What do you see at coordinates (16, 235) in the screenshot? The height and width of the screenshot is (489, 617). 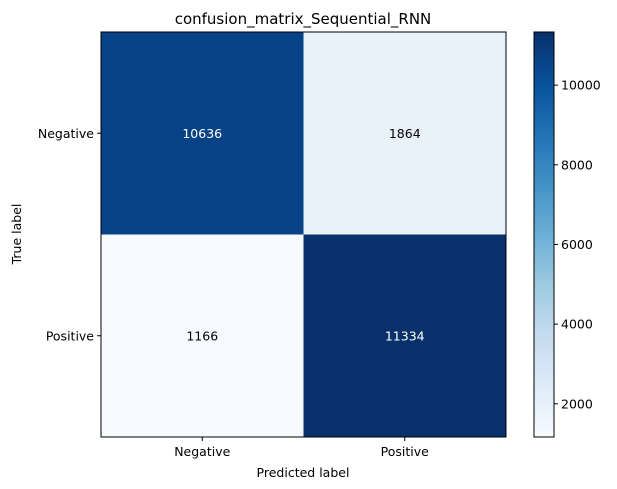 I see `y-axis-label: True label` at bounding box center [16, 235].